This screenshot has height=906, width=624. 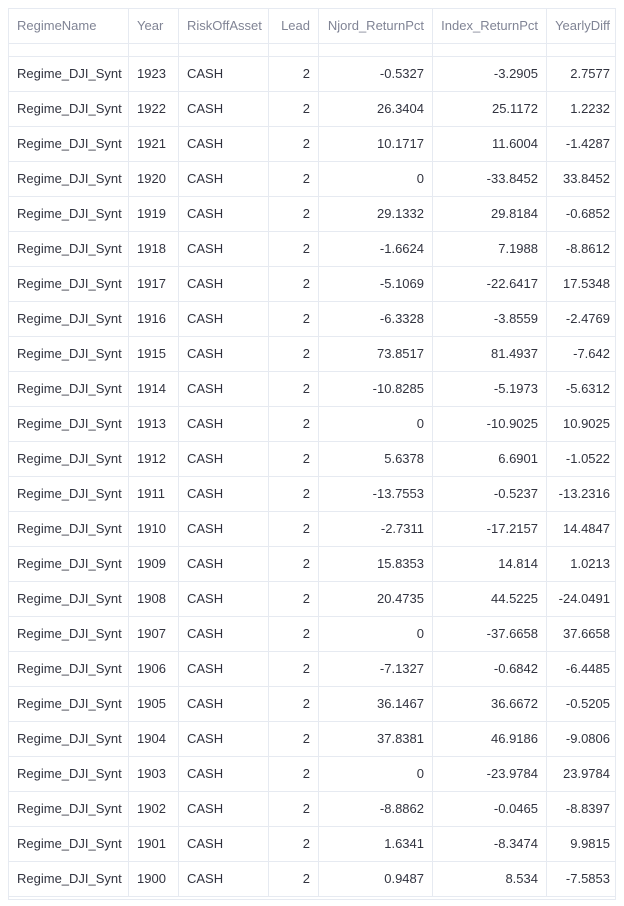 I want to click on cell: 5.6378, so click(x=376, y=459).